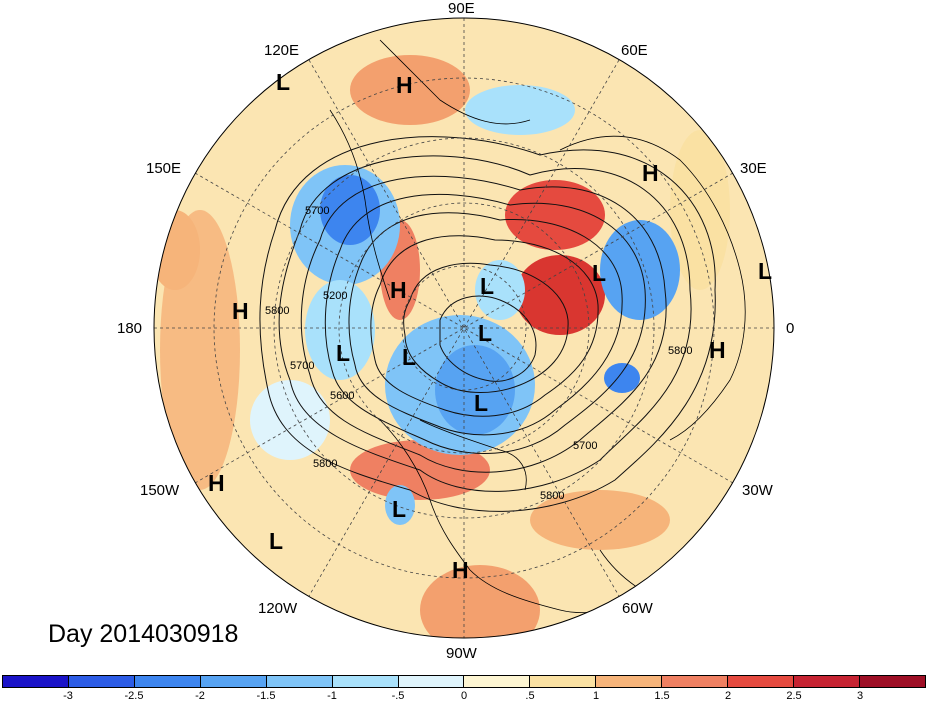 This screenshot has width=928, height=702. Describe the element at coordinates (860, 696) in the screenshot. I see `colorbar-tick-label: 3` at that location.